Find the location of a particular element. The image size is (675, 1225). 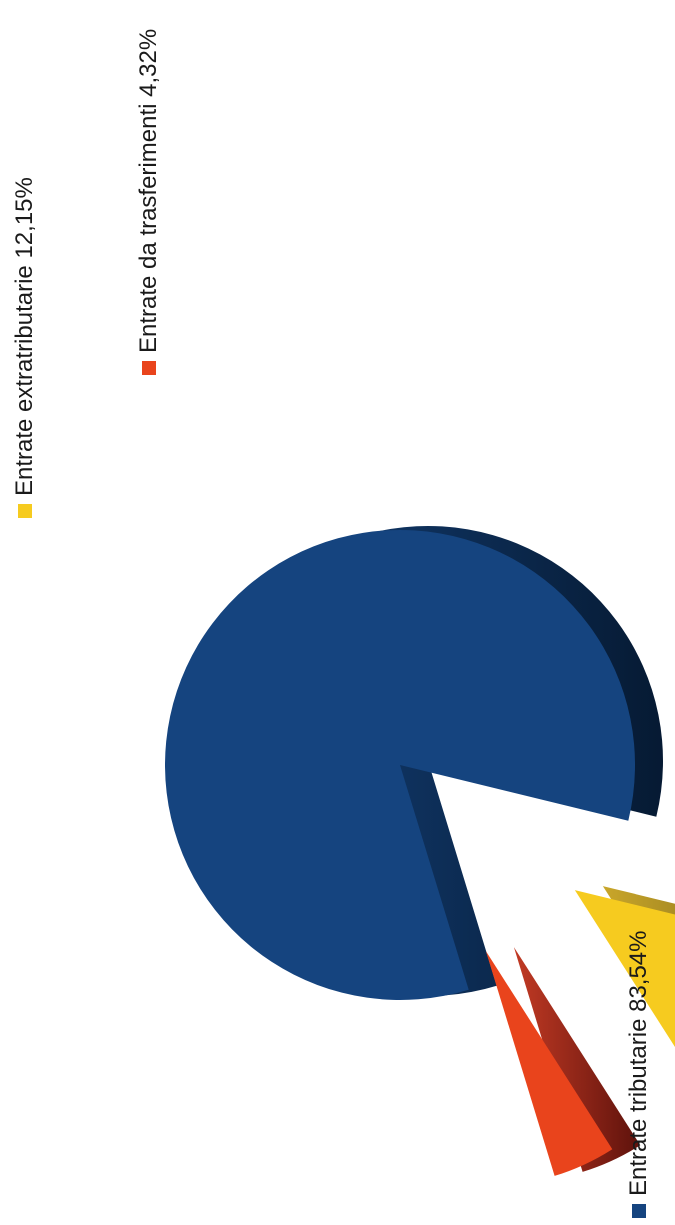

legend-label-trasferimenti: Entrate da trasferimenti 4,32% is located at coordinates (148, 191).